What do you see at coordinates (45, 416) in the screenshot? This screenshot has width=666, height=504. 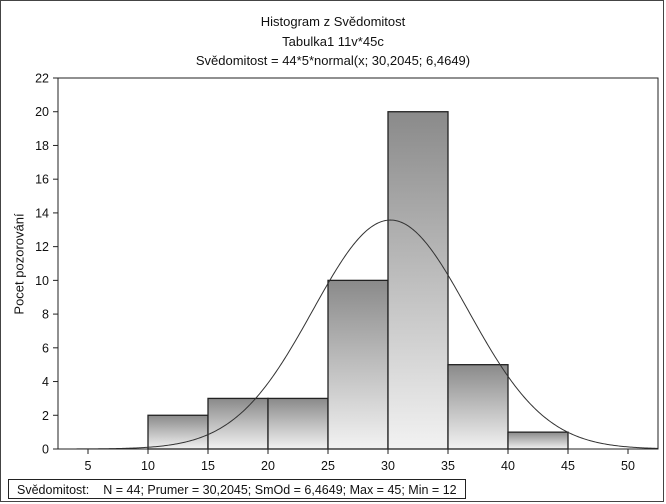 I see `y-tick-label: 2` at bounding box center [45, 416].